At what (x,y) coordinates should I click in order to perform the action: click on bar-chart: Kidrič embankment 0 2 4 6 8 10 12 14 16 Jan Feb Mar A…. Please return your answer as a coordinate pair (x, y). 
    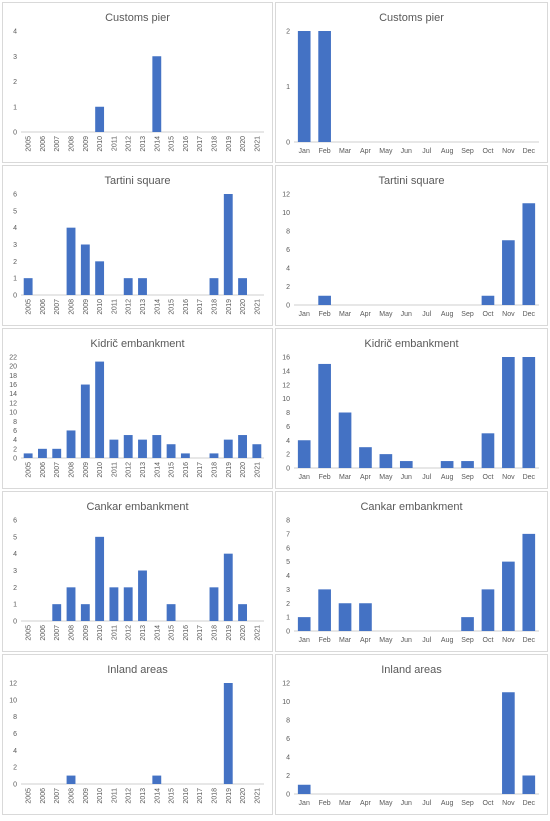
    Looking at the image, I should click on (410, 409).